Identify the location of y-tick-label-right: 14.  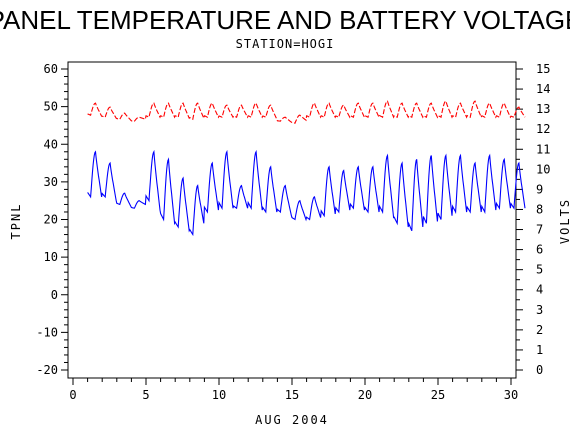
(543, 89).